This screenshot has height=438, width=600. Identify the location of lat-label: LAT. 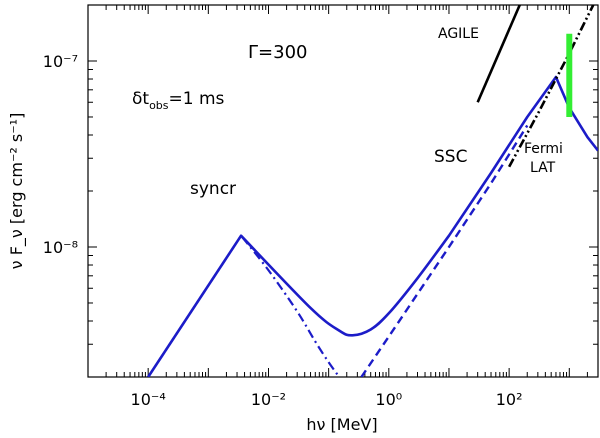
(543, 168).